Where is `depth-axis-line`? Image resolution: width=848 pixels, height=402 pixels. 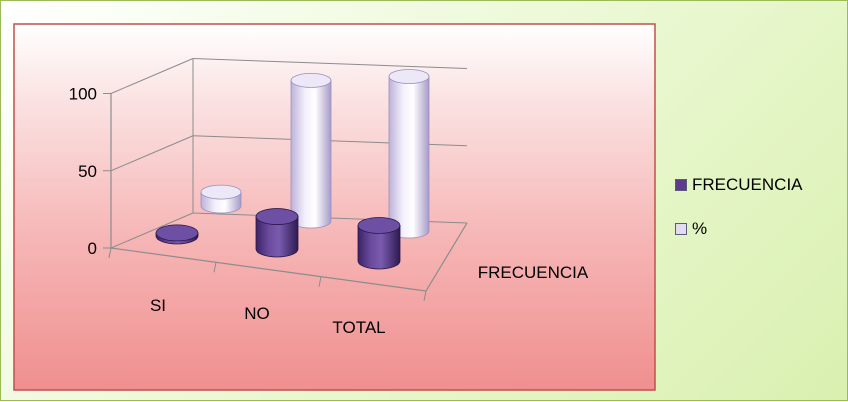 depth-axis-line is located at coordinates (446, 257).